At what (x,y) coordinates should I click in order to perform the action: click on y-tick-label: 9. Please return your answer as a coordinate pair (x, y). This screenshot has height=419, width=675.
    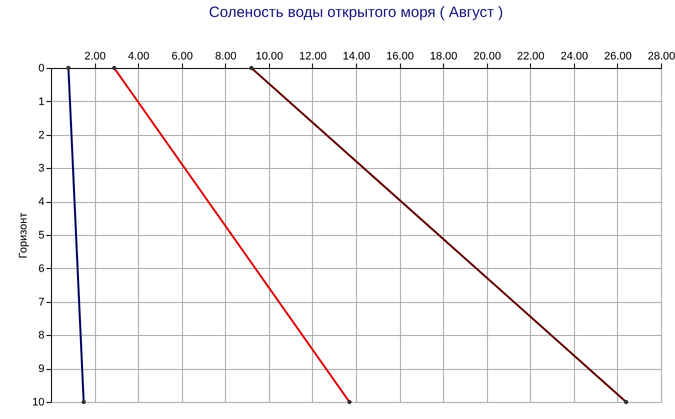
    Looking at the image, I should click on (41, 369).